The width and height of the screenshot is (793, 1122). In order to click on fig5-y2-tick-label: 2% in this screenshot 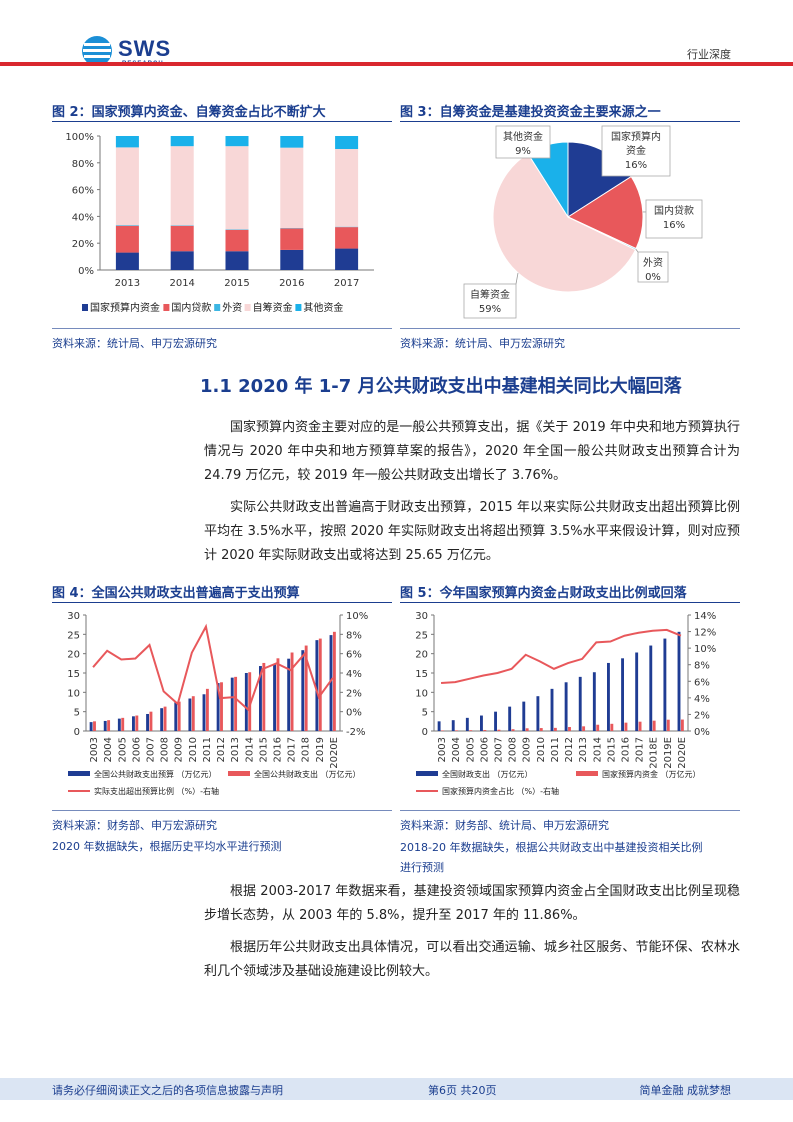, I will do `click(702, 715)`.